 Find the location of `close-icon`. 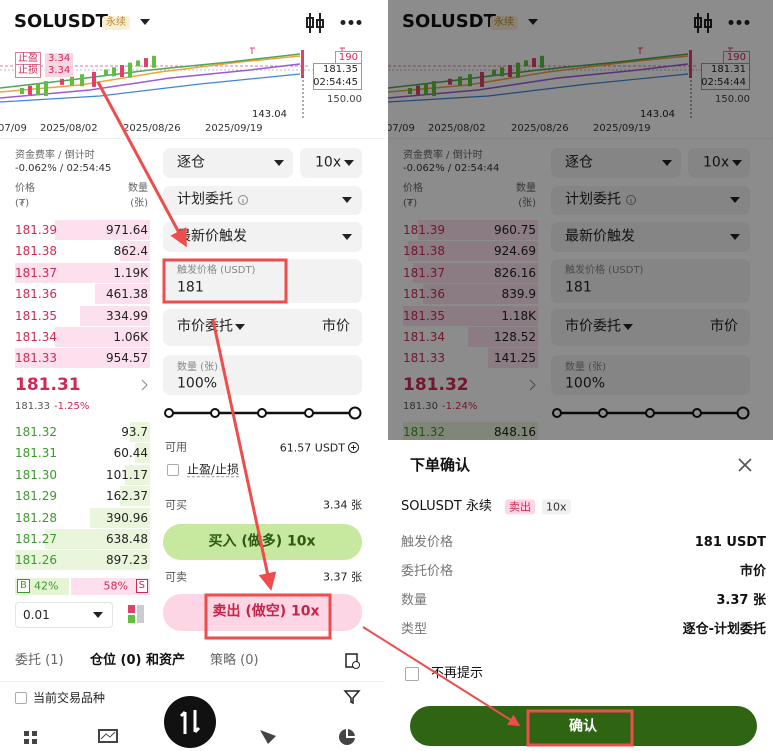

close-icon is located at coordinates (745, 465).